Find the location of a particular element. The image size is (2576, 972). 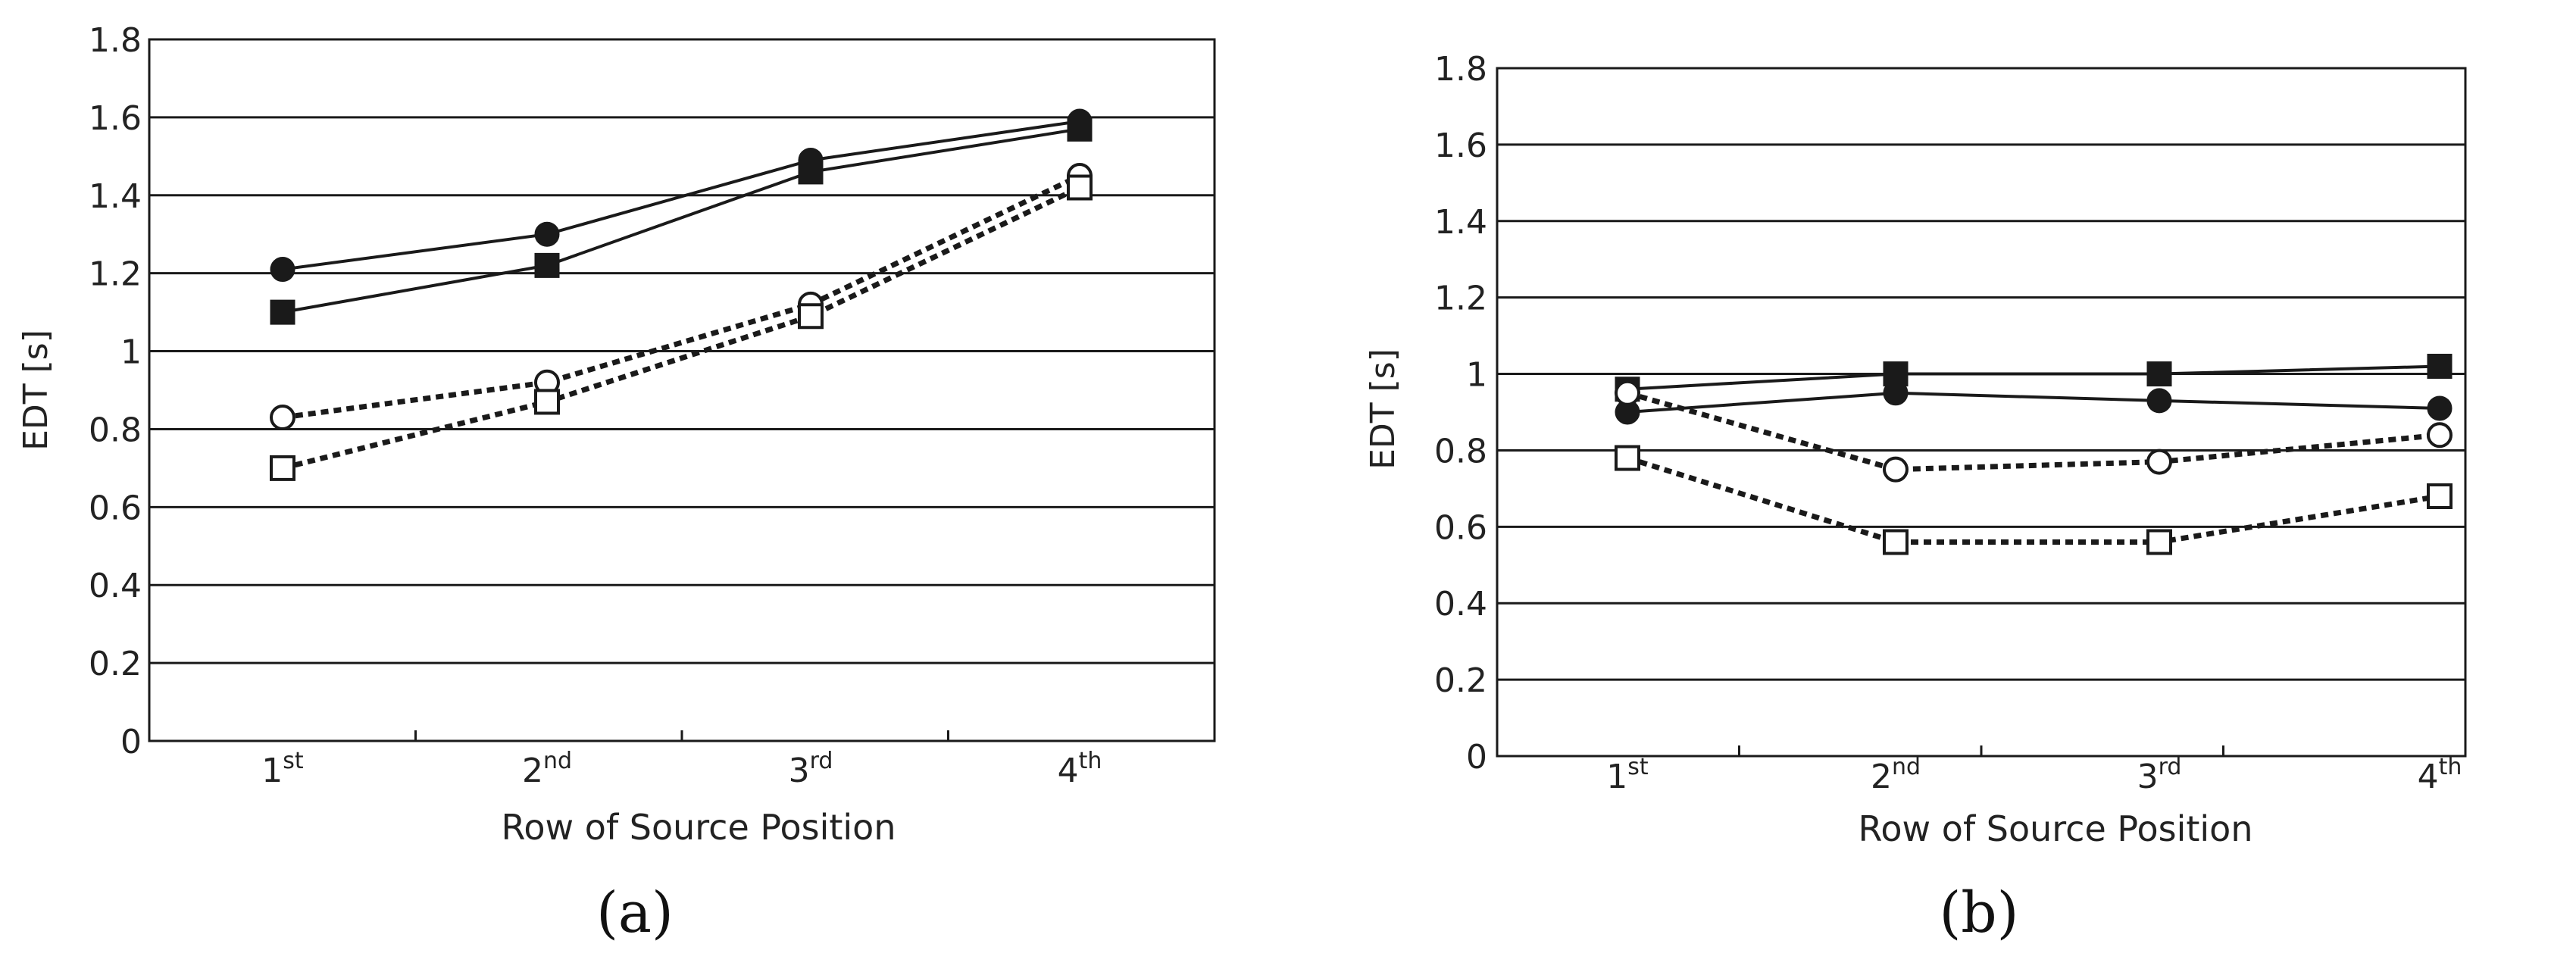

panel-label-a: (a) is located at coordinates (635, 912).